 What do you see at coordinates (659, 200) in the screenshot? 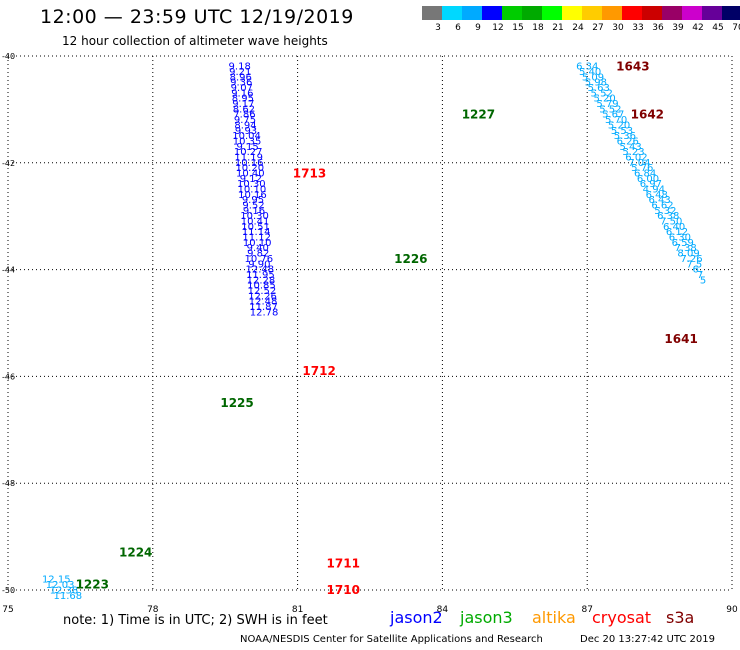
I see `wave-height-value: 6.43` at bounding box center [659, 200].